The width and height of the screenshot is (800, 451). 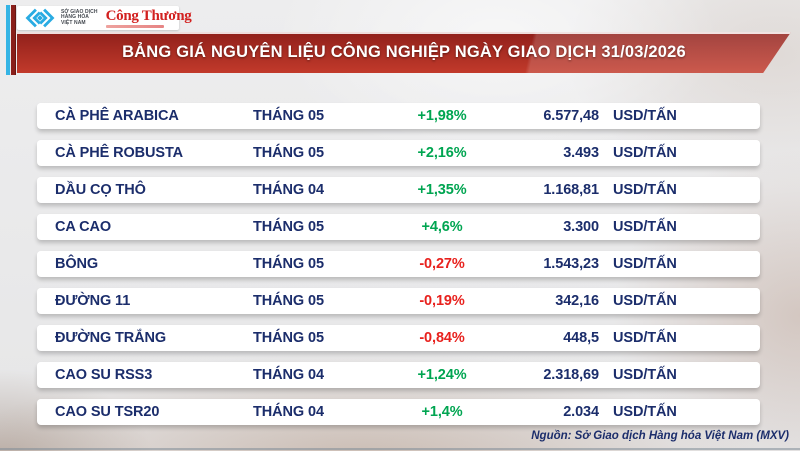 I want to click on price-value: 3.300, so click(x=581, y=227).